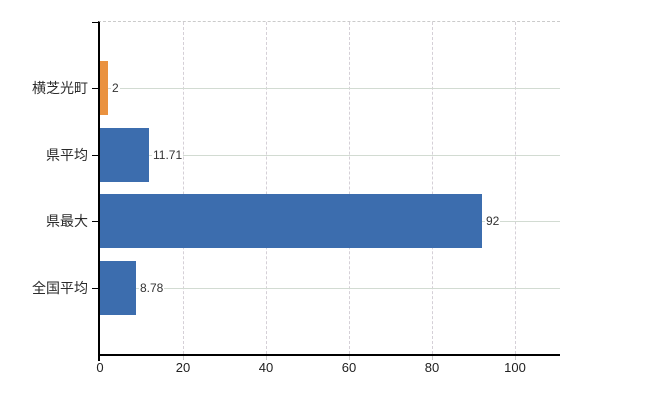 The image size is (650, 400). Describe the element at coordinates (67, 155) in the screenshot. I see `category-label: 県平均` at that location.